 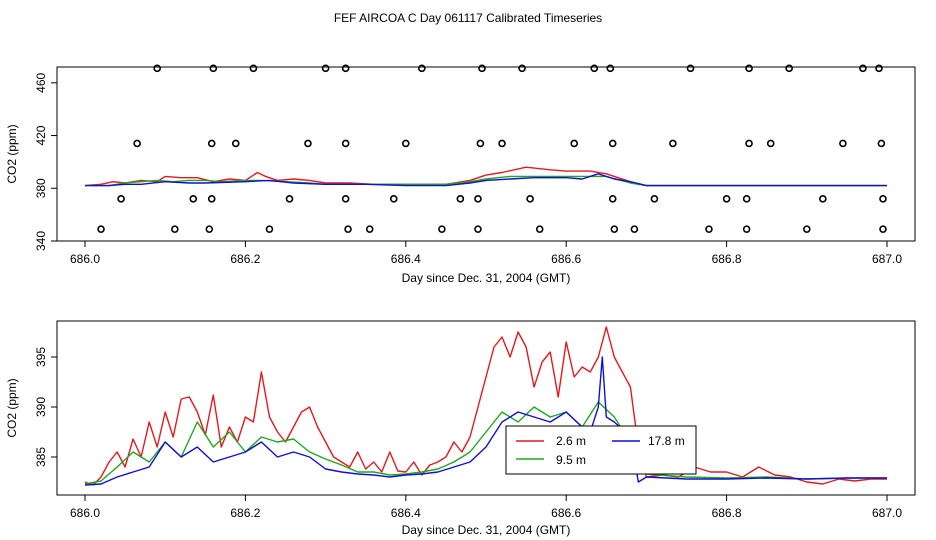 I want to click on y-tick-label: 460, so click(x=41, y=82).